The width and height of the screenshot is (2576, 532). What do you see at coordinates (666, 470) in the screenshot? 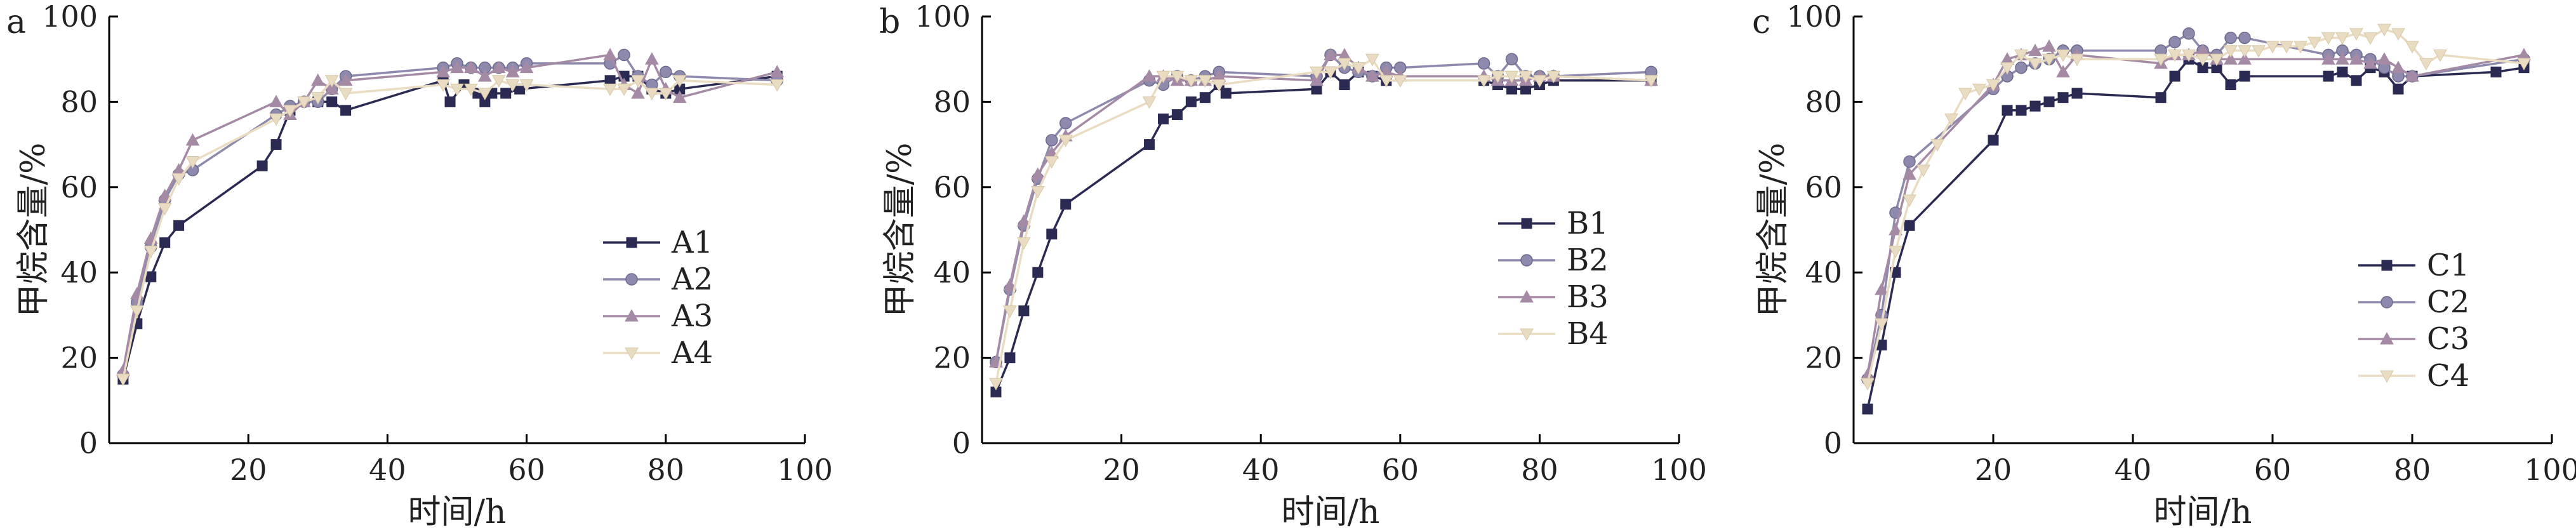
I see `x-tick-label: 80` at bounding box center [666, 470].